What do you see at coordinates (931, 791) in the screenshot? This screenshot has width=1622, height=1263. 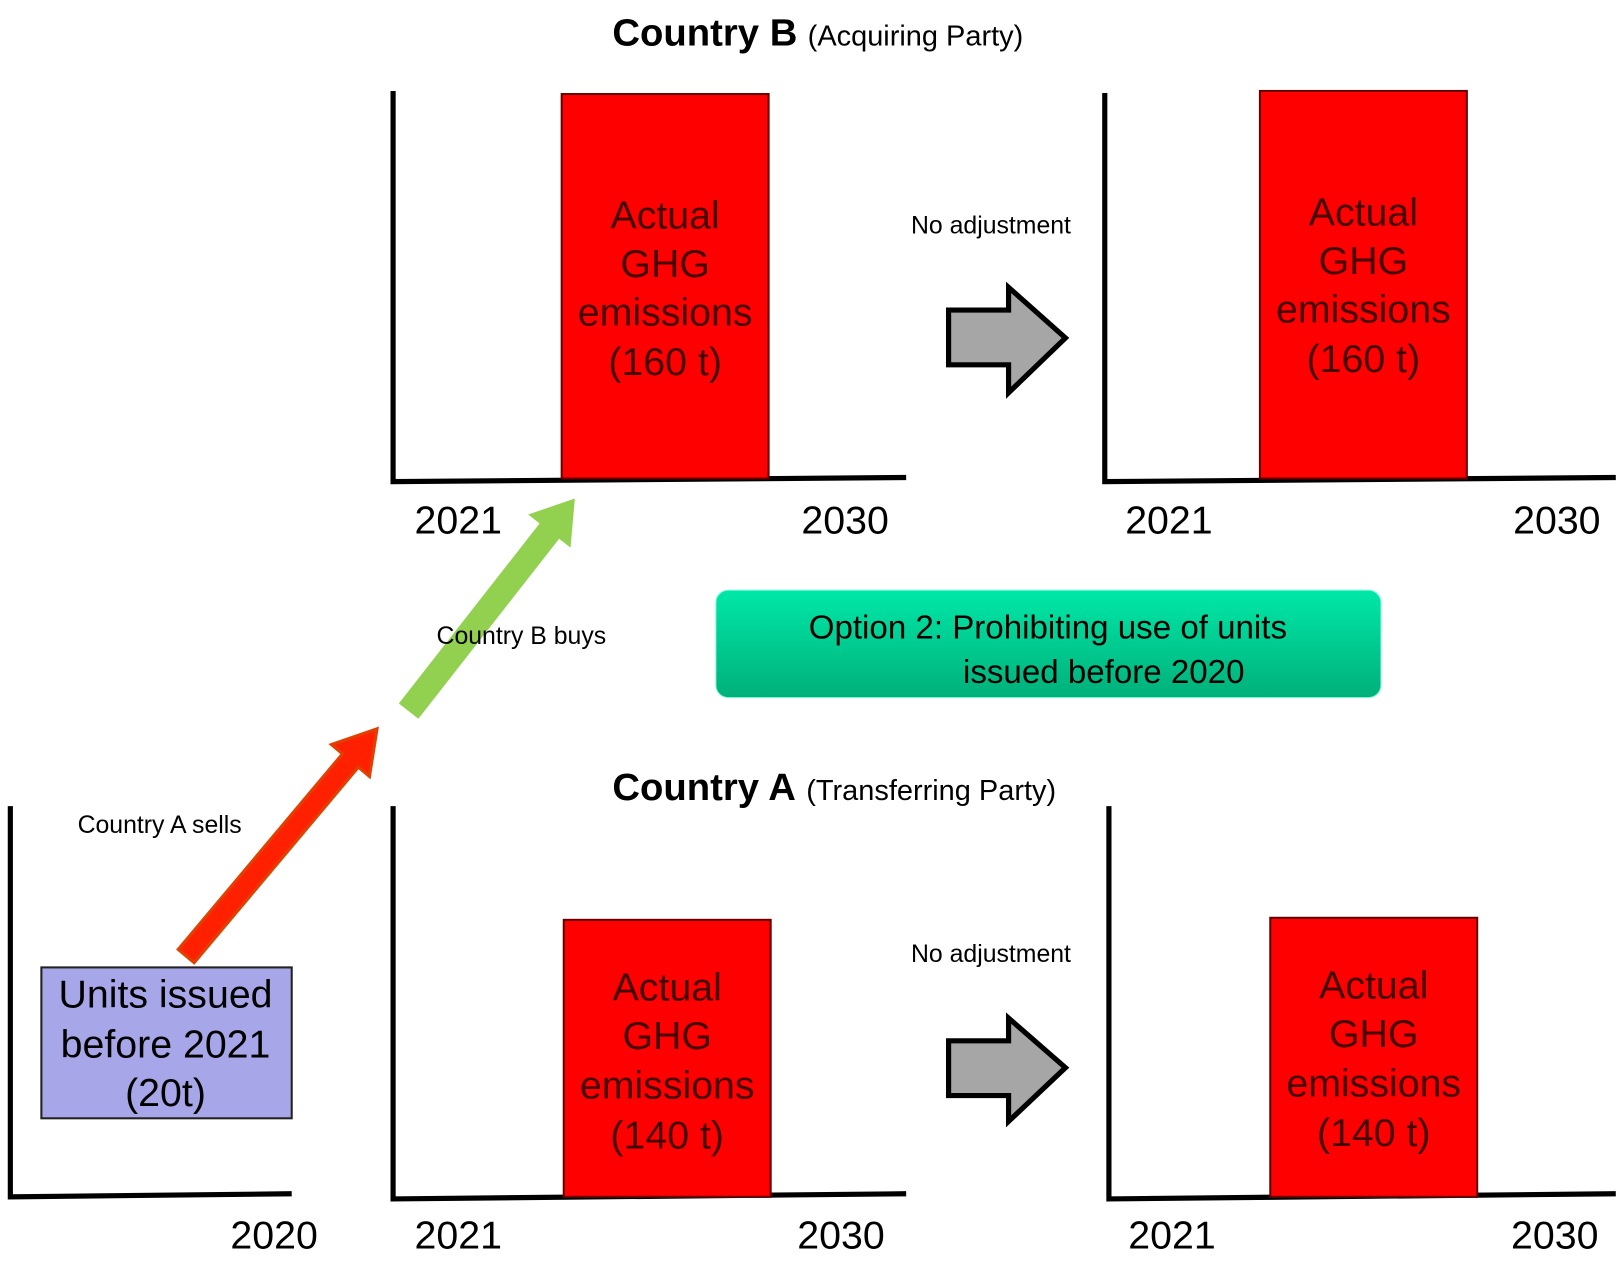 I see `subtitle: (Transferring Party)` at bounding box center [931, 791].